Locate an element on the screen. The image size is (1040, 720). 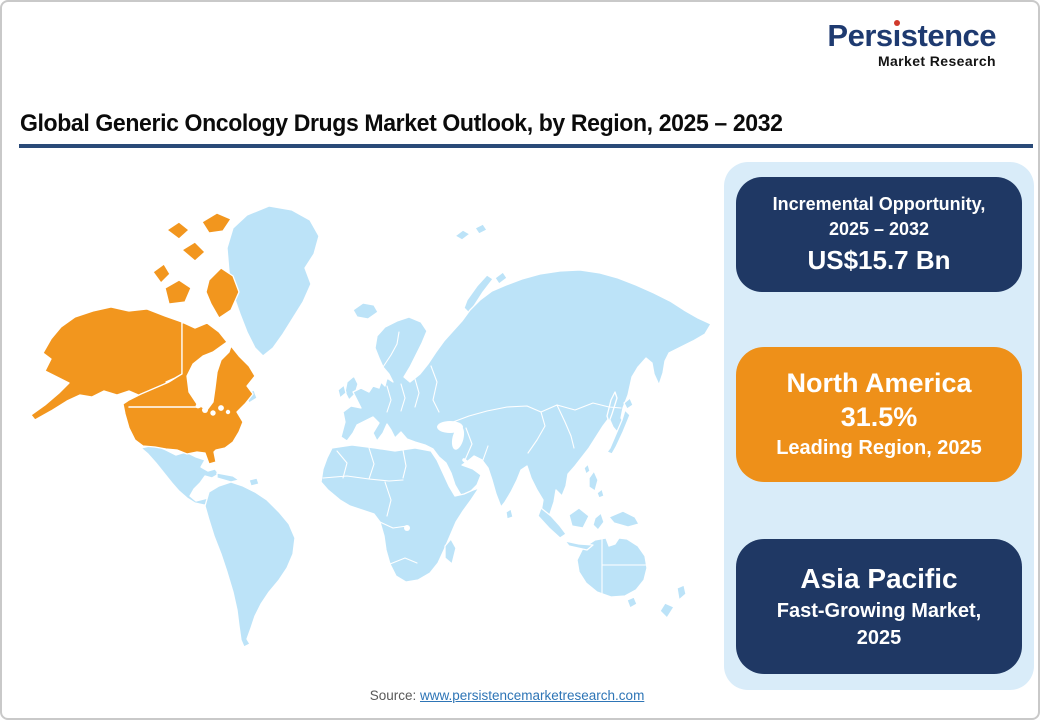
card-north-america: North America 31.5% Leading Region, 2025 is located at coordinates (879, 414).